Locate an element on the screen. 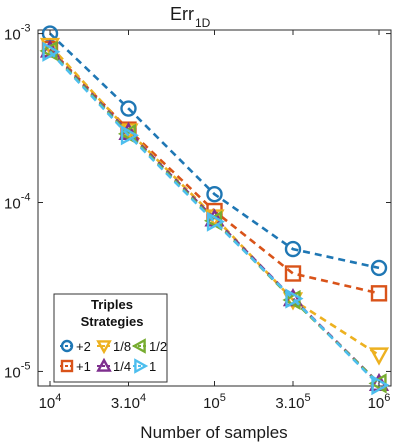 This screenshot has height=446, width=397. legend-entry-4: 1/2 is located at coordinates (149, 346).